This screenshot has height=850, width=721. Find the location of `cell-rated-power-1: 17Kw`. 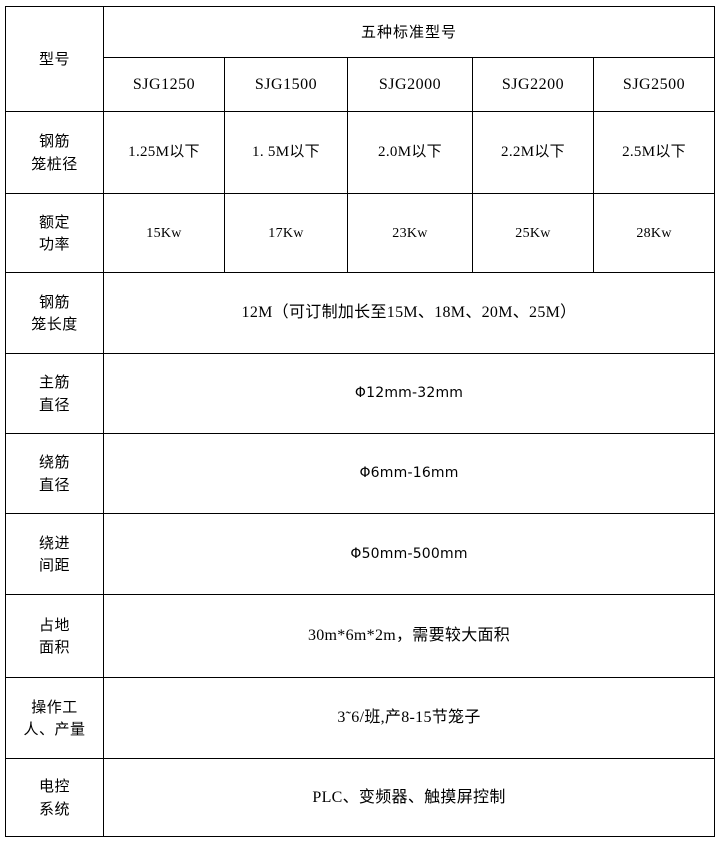

cell-rated-power-1: 17Kw is located at coordinates (286, 233).